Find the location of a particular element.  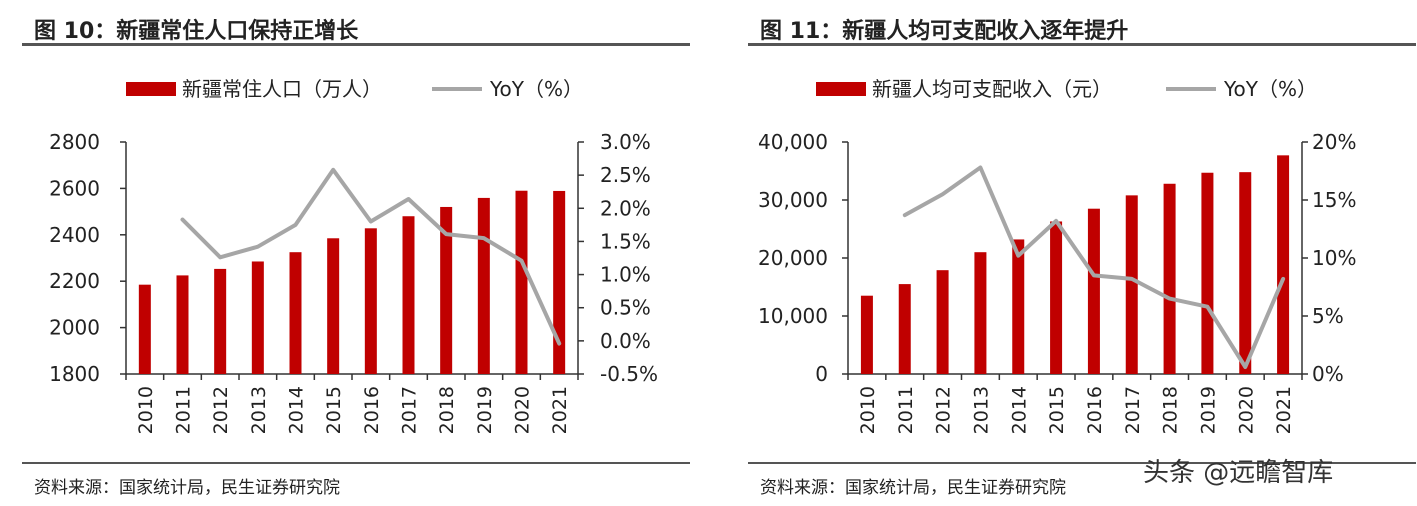

y-right-tick-label: 0.5% is located at coordinates (625, 308).